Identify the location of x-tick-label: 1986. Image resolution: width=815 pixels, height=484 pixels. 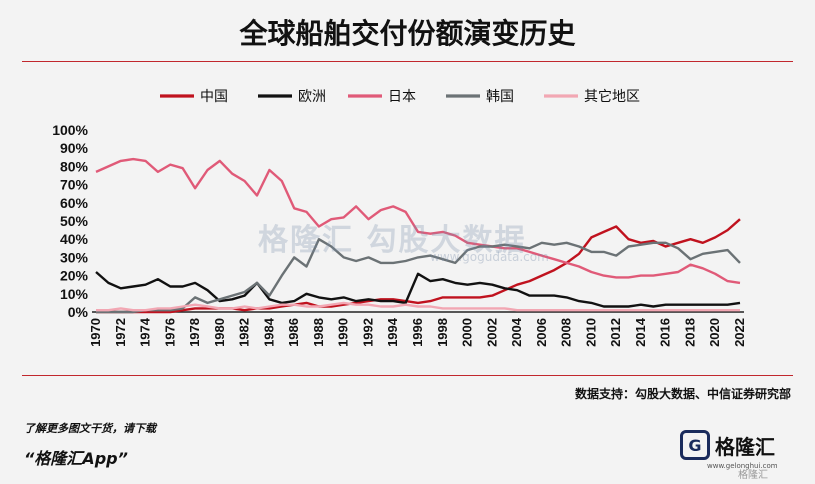
(293, 332).